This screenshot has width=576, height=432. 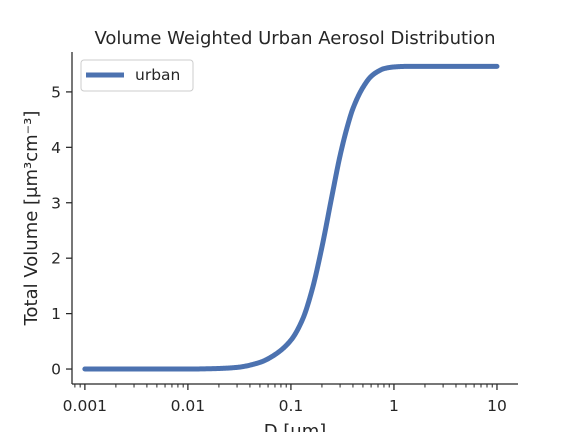 What do you see at coordinates (56, 92) in the screenshot?
I see `y-tick-label: 5` at bounding box center [56, 92].